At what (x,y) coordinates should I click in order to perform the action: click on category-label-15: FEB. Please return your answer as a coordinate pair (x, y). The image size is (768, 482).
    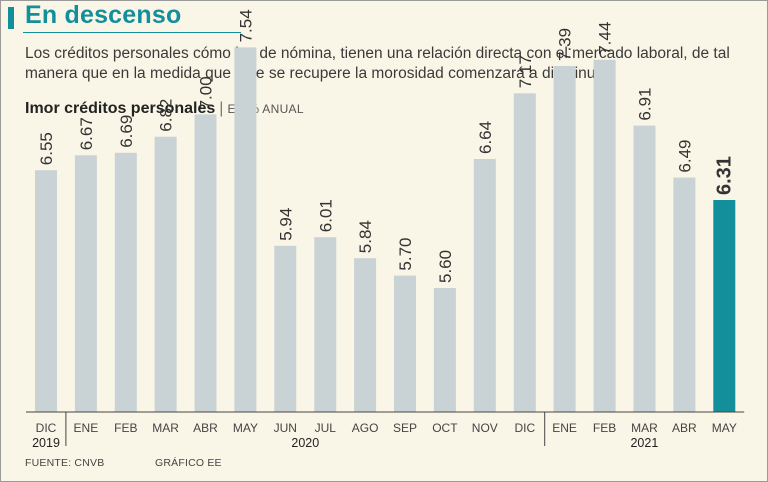
    Looking at the image, I should click on (604, 428).